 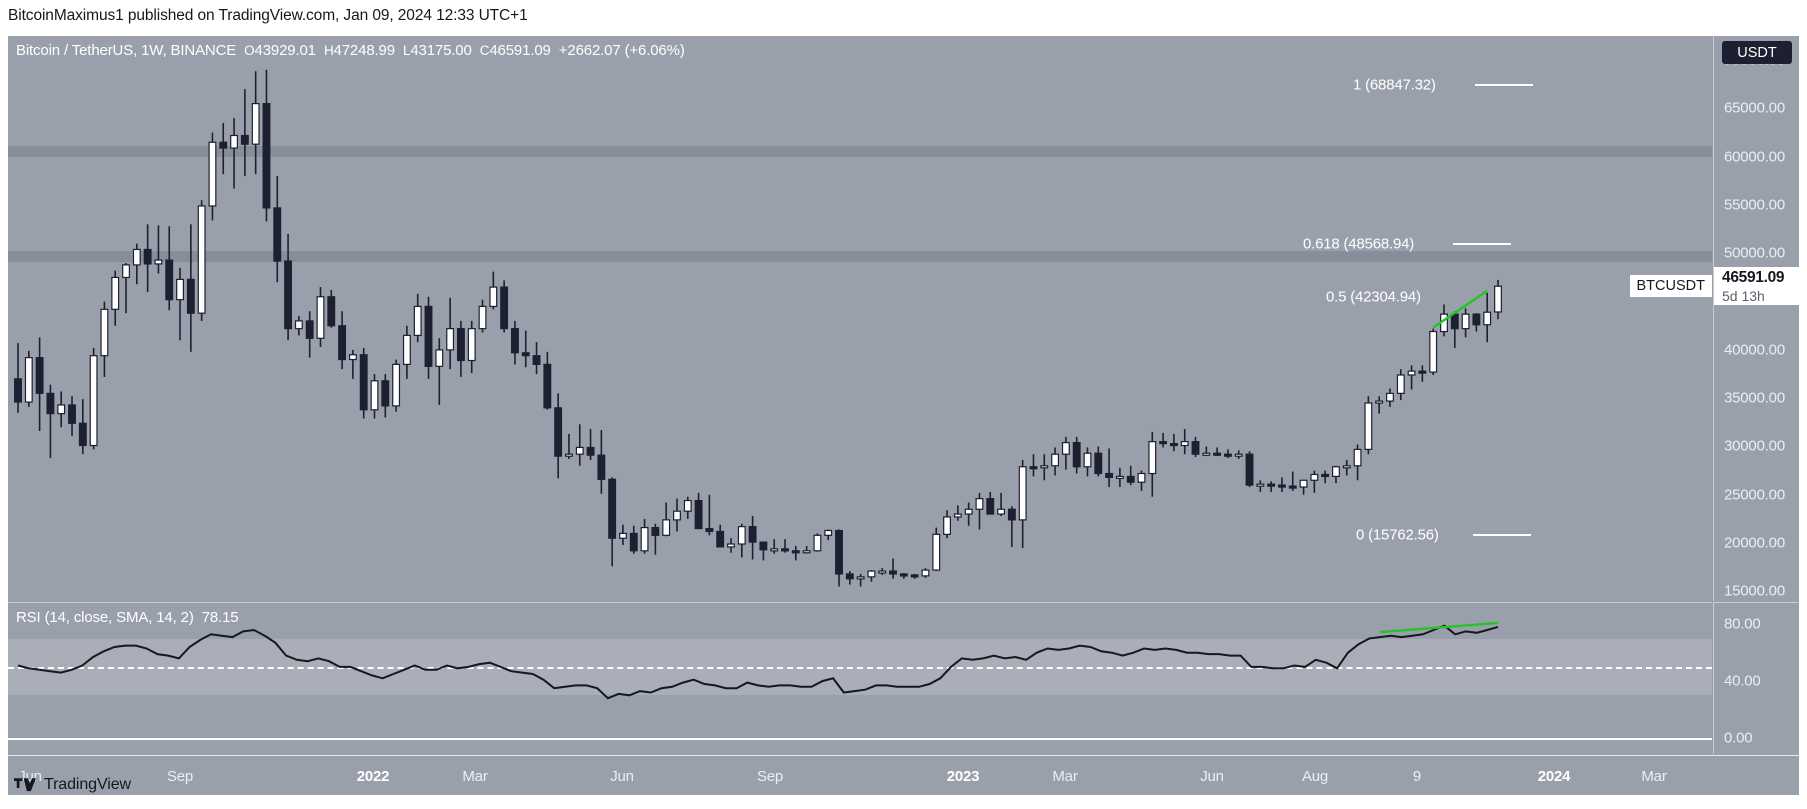 I want to click on rsi-axis-tick: 40.00, so click(x=1742, y=681).